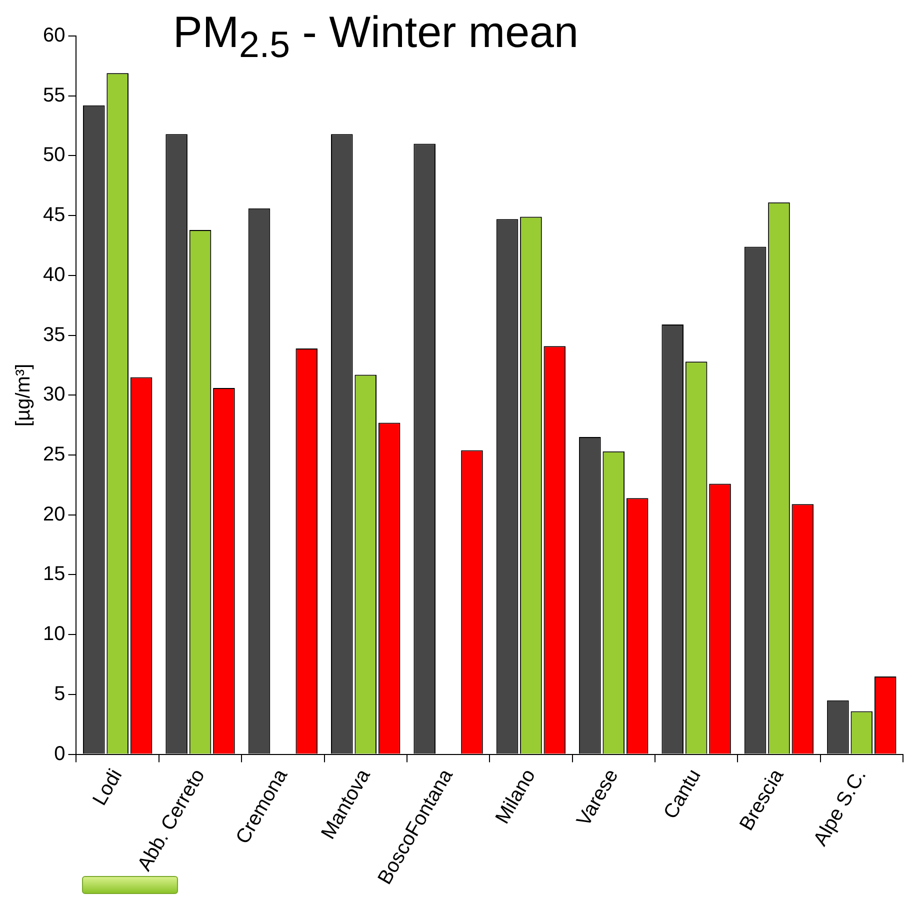 Image resolution: width=913 pixels, height=900 pixels. I want to click on y-tick-label: 25, so click(54, 455).